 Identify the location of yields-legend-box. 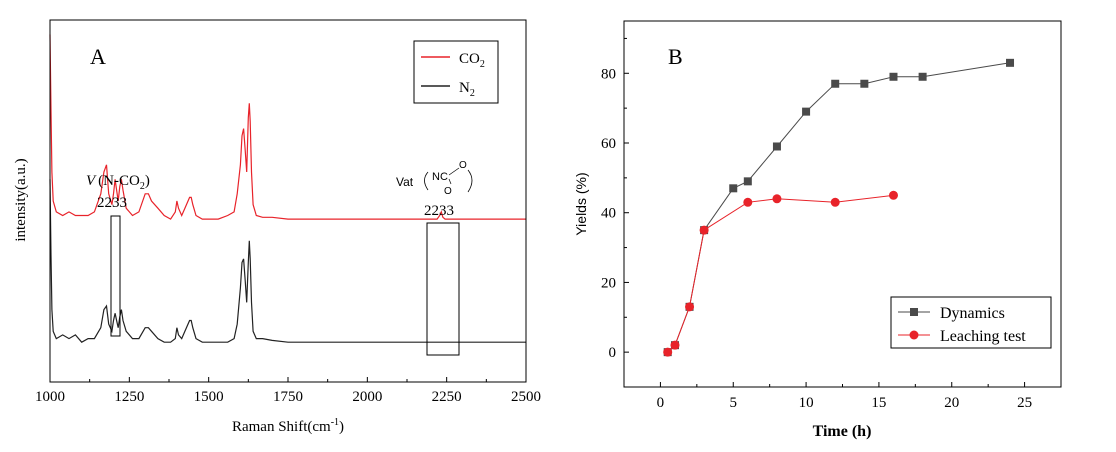
(971, 322).